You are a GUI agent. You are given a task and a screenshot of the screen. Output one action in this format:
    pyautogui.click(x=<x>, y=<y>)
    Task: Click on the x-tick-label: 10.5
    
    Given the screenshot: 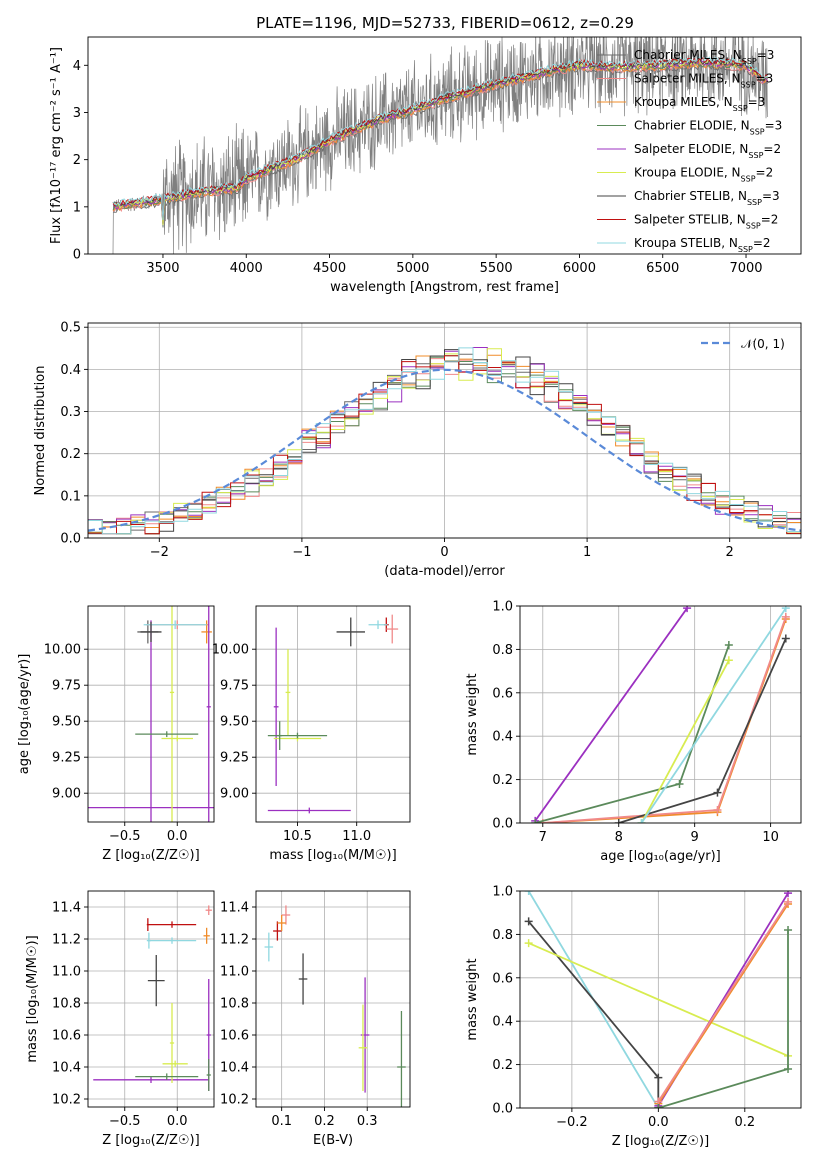 What is the action you would take?
    pyautogui.click(x=297, y=836)
    